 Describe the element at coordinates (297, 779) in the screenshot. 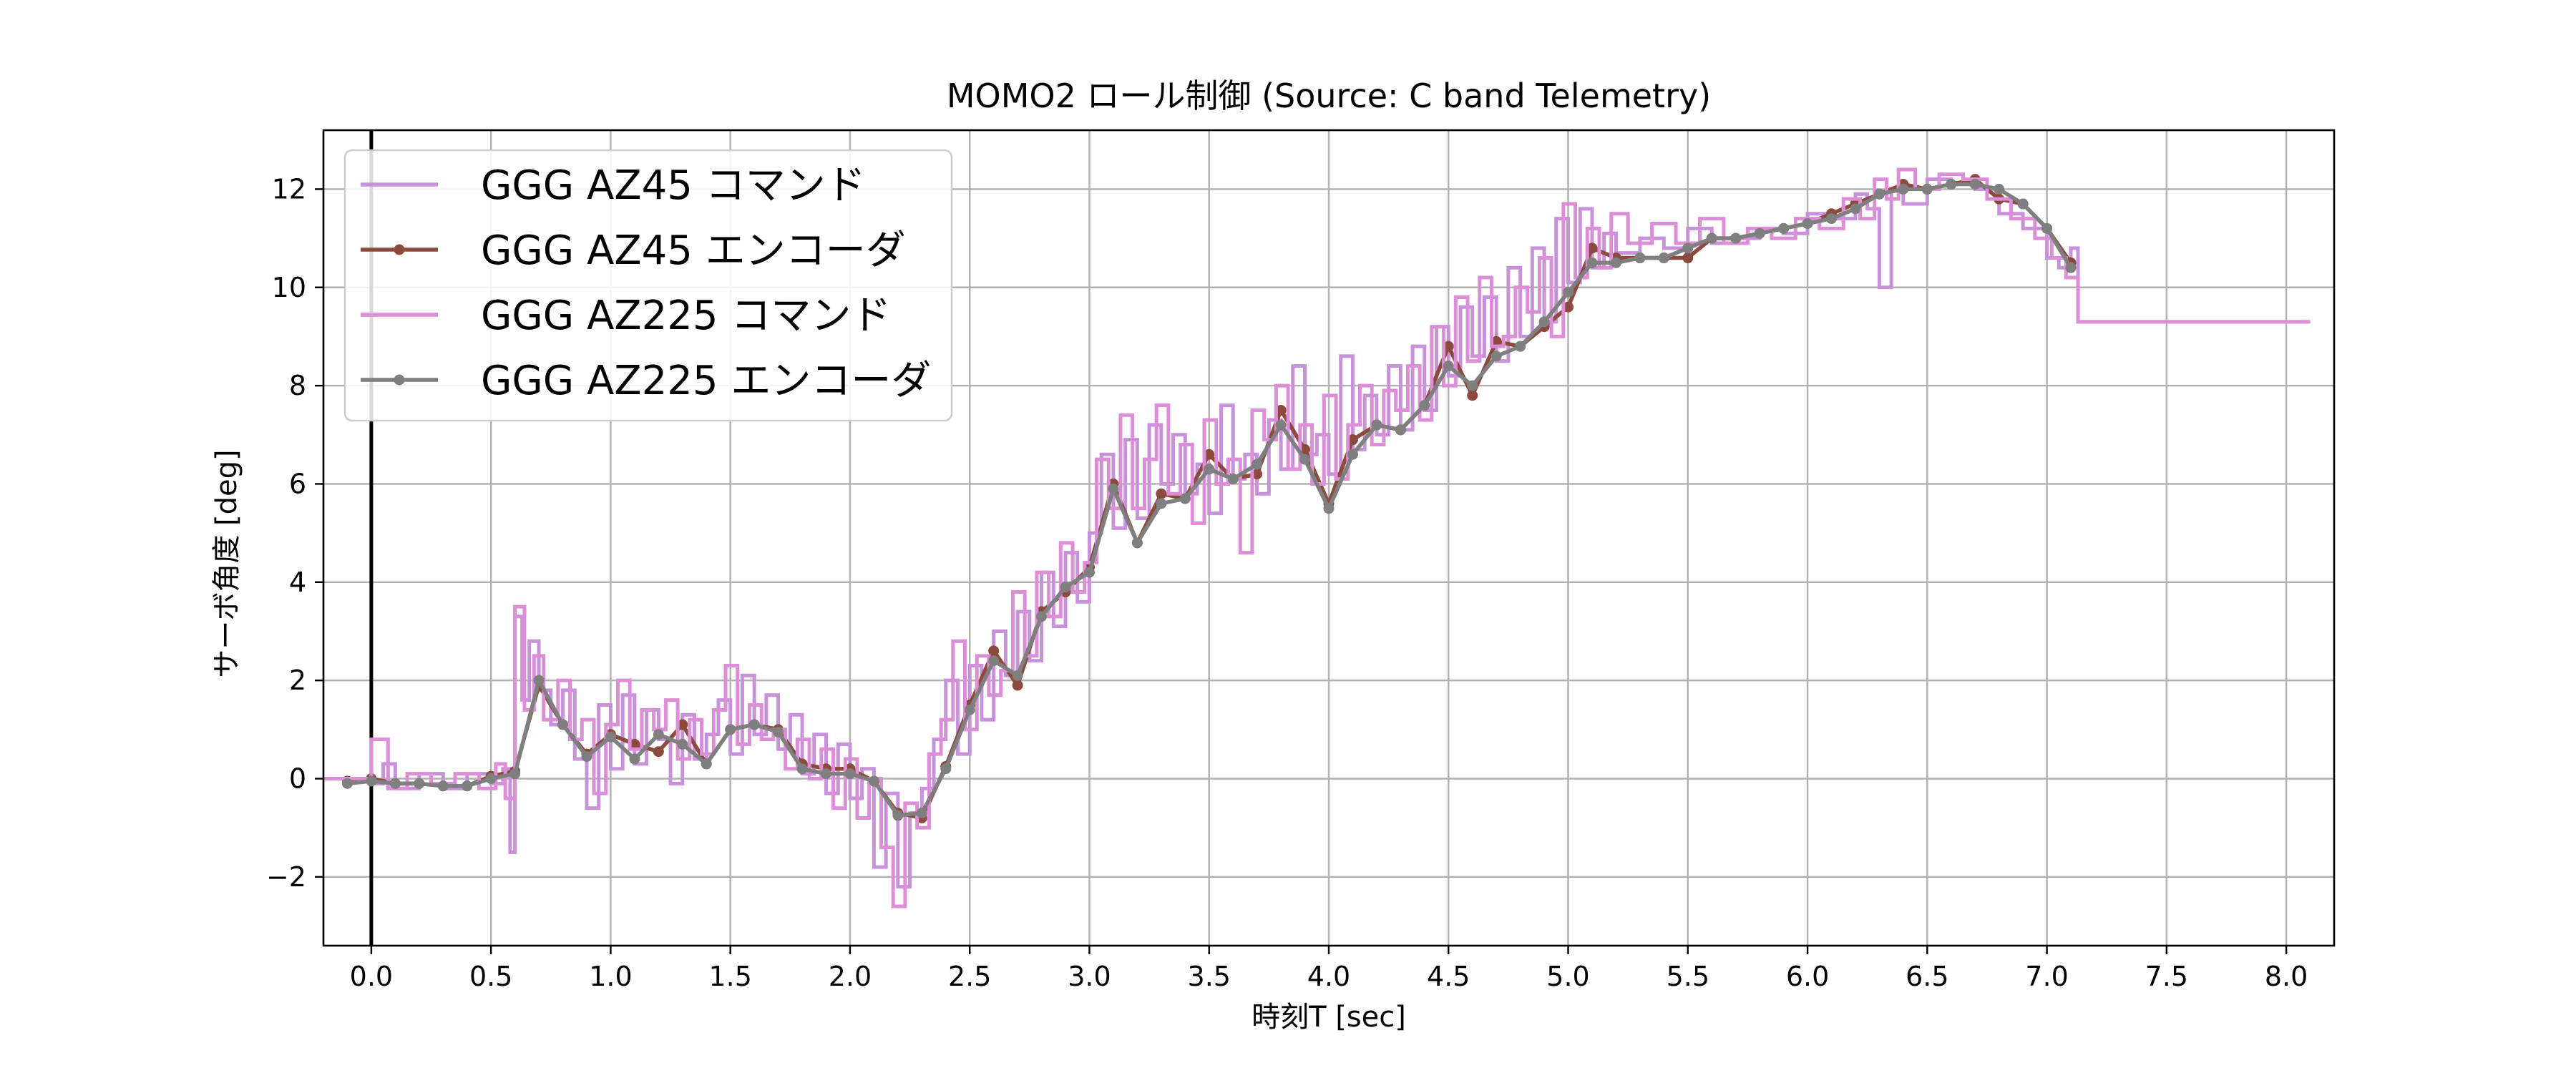

I see `y-tick-label: 0` at that location.